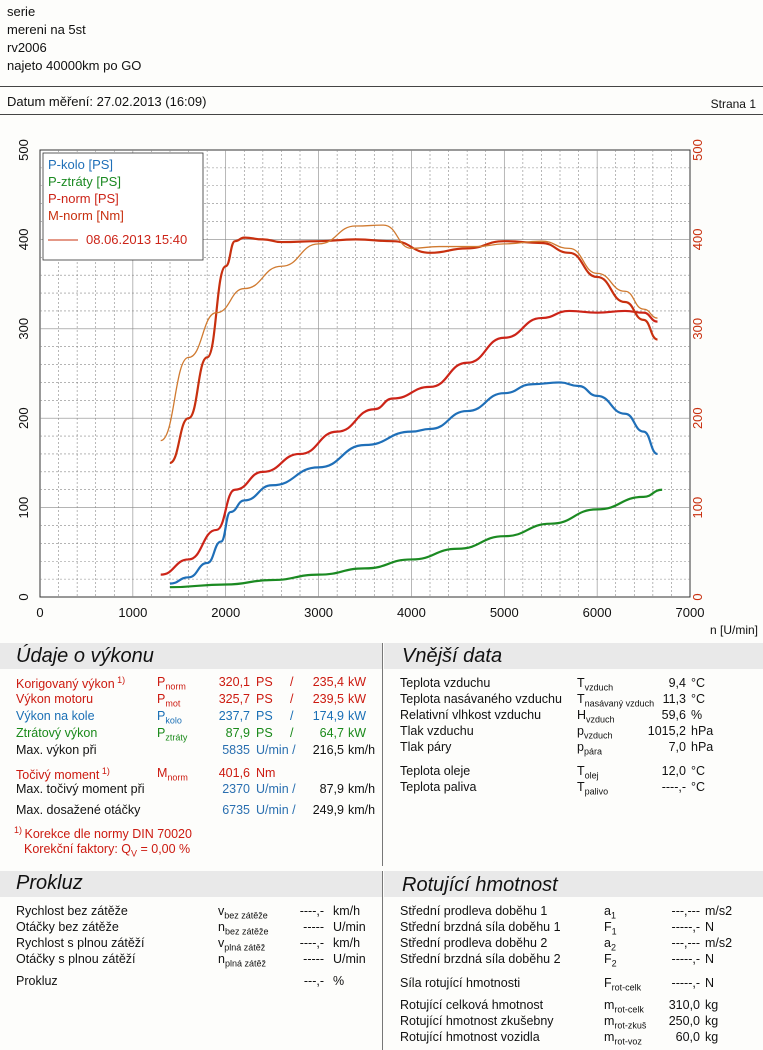 The width and height of the screenshot is (763, 1050). What do you see at coordinates (328, 750) in the screenshot?
I see `max-vykon-speed: 216,5` at bounding box center [328, 750].